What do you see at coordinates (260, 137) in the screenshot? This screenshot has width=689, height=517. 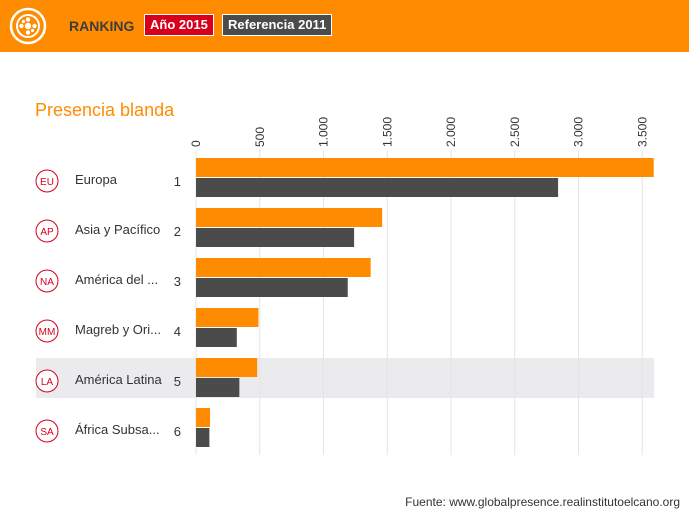 I see `x-tick-label: 500` at bounding box center [260, 137].